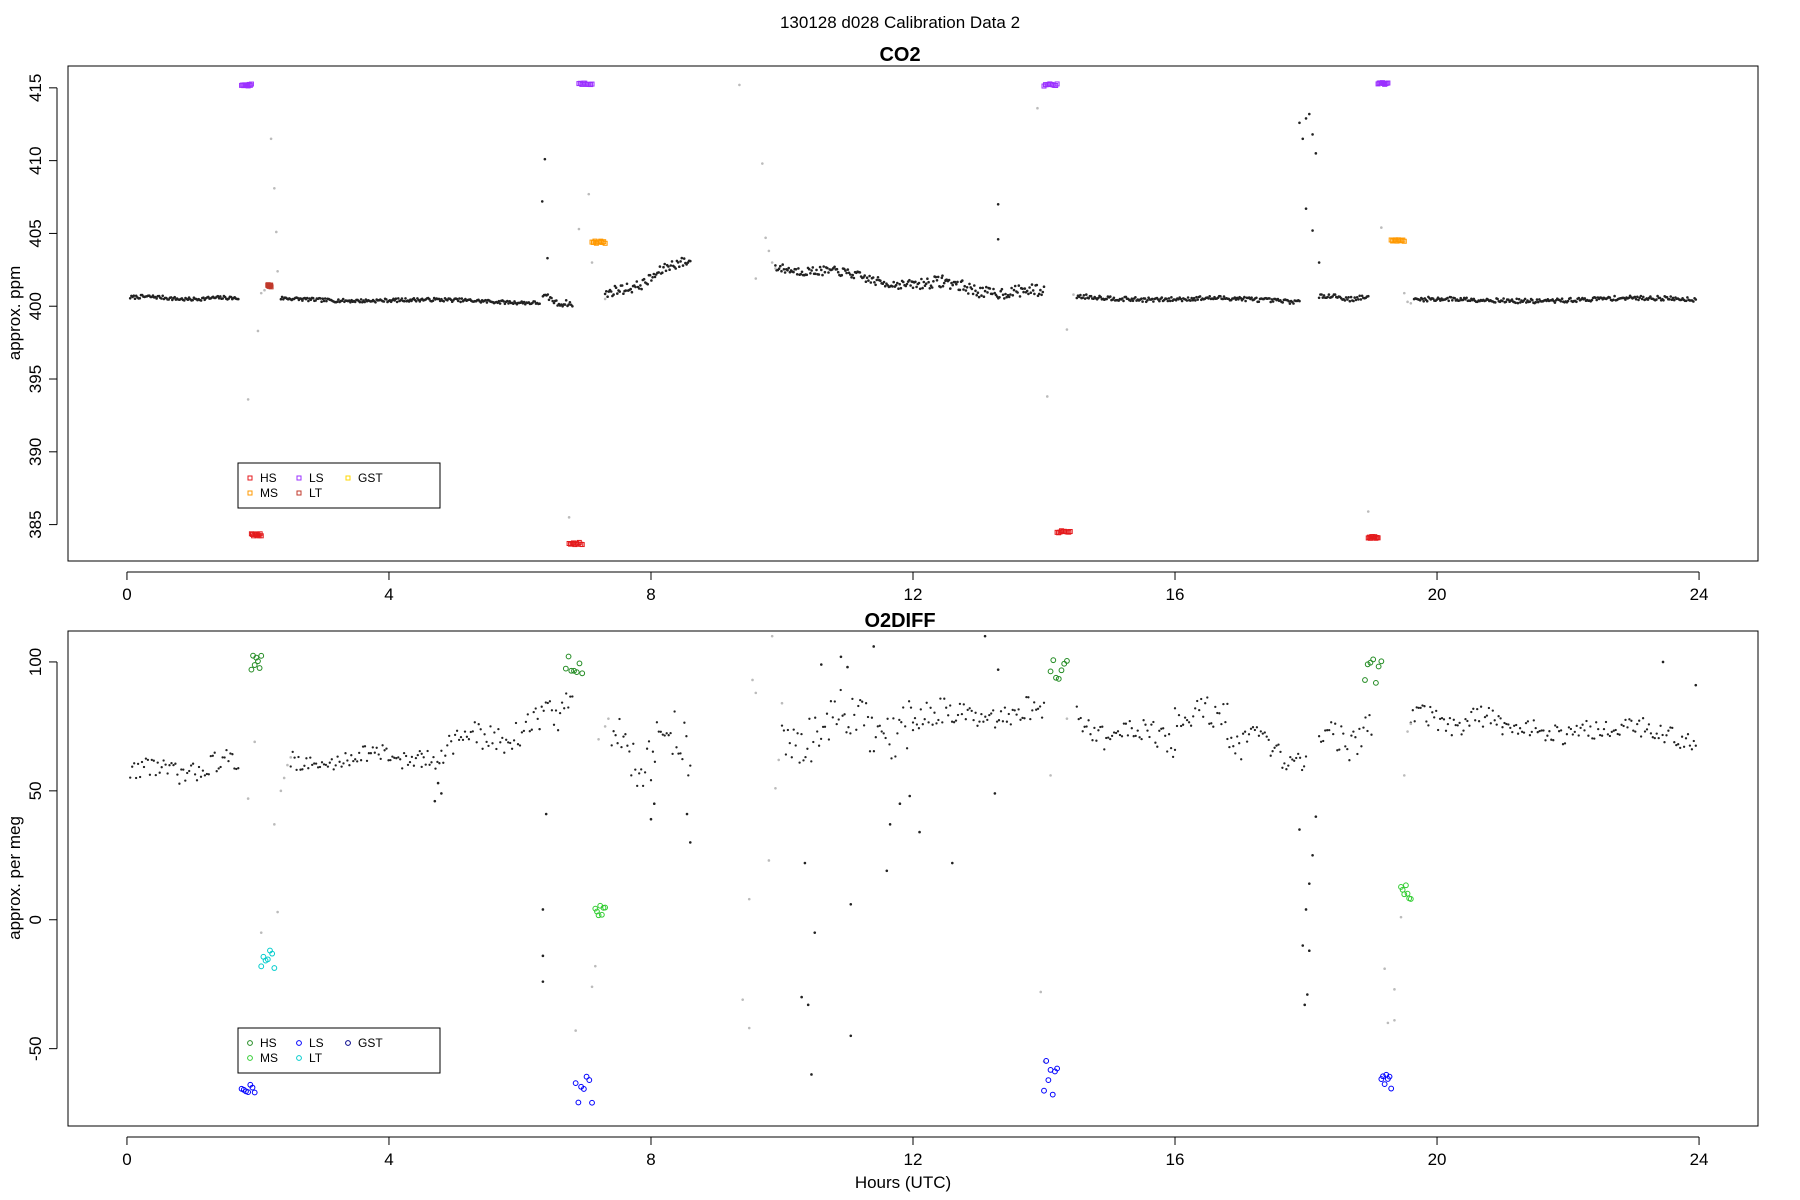 The image size is (1800, 1200). What do you see at coordinates (1388, 83) in the screenshot?
I see `calibration-point-ls` at bounding box center [1388, 83].